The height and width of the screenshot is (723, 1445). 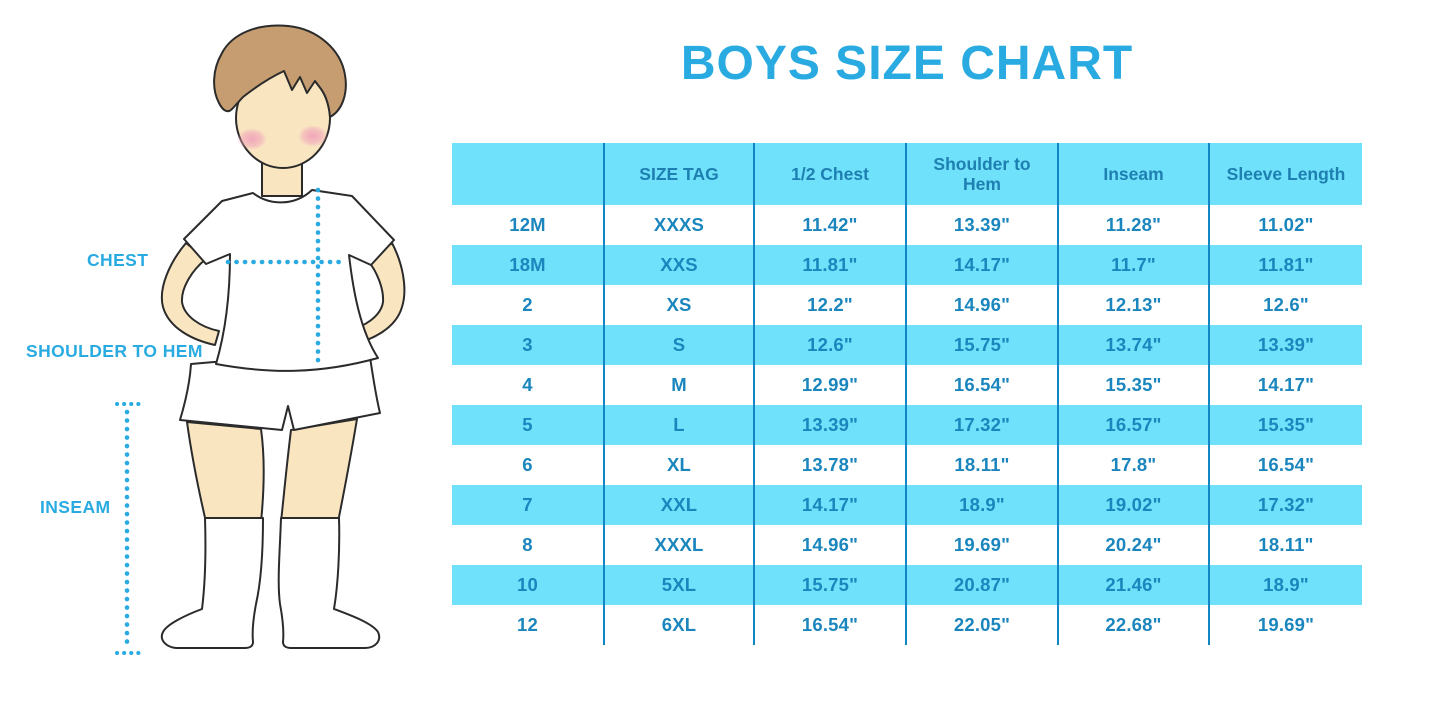 I want to click on table-row: 10 5XL 15.75" 20.87" 21.46" 18.9", so click(x=907, y=585).